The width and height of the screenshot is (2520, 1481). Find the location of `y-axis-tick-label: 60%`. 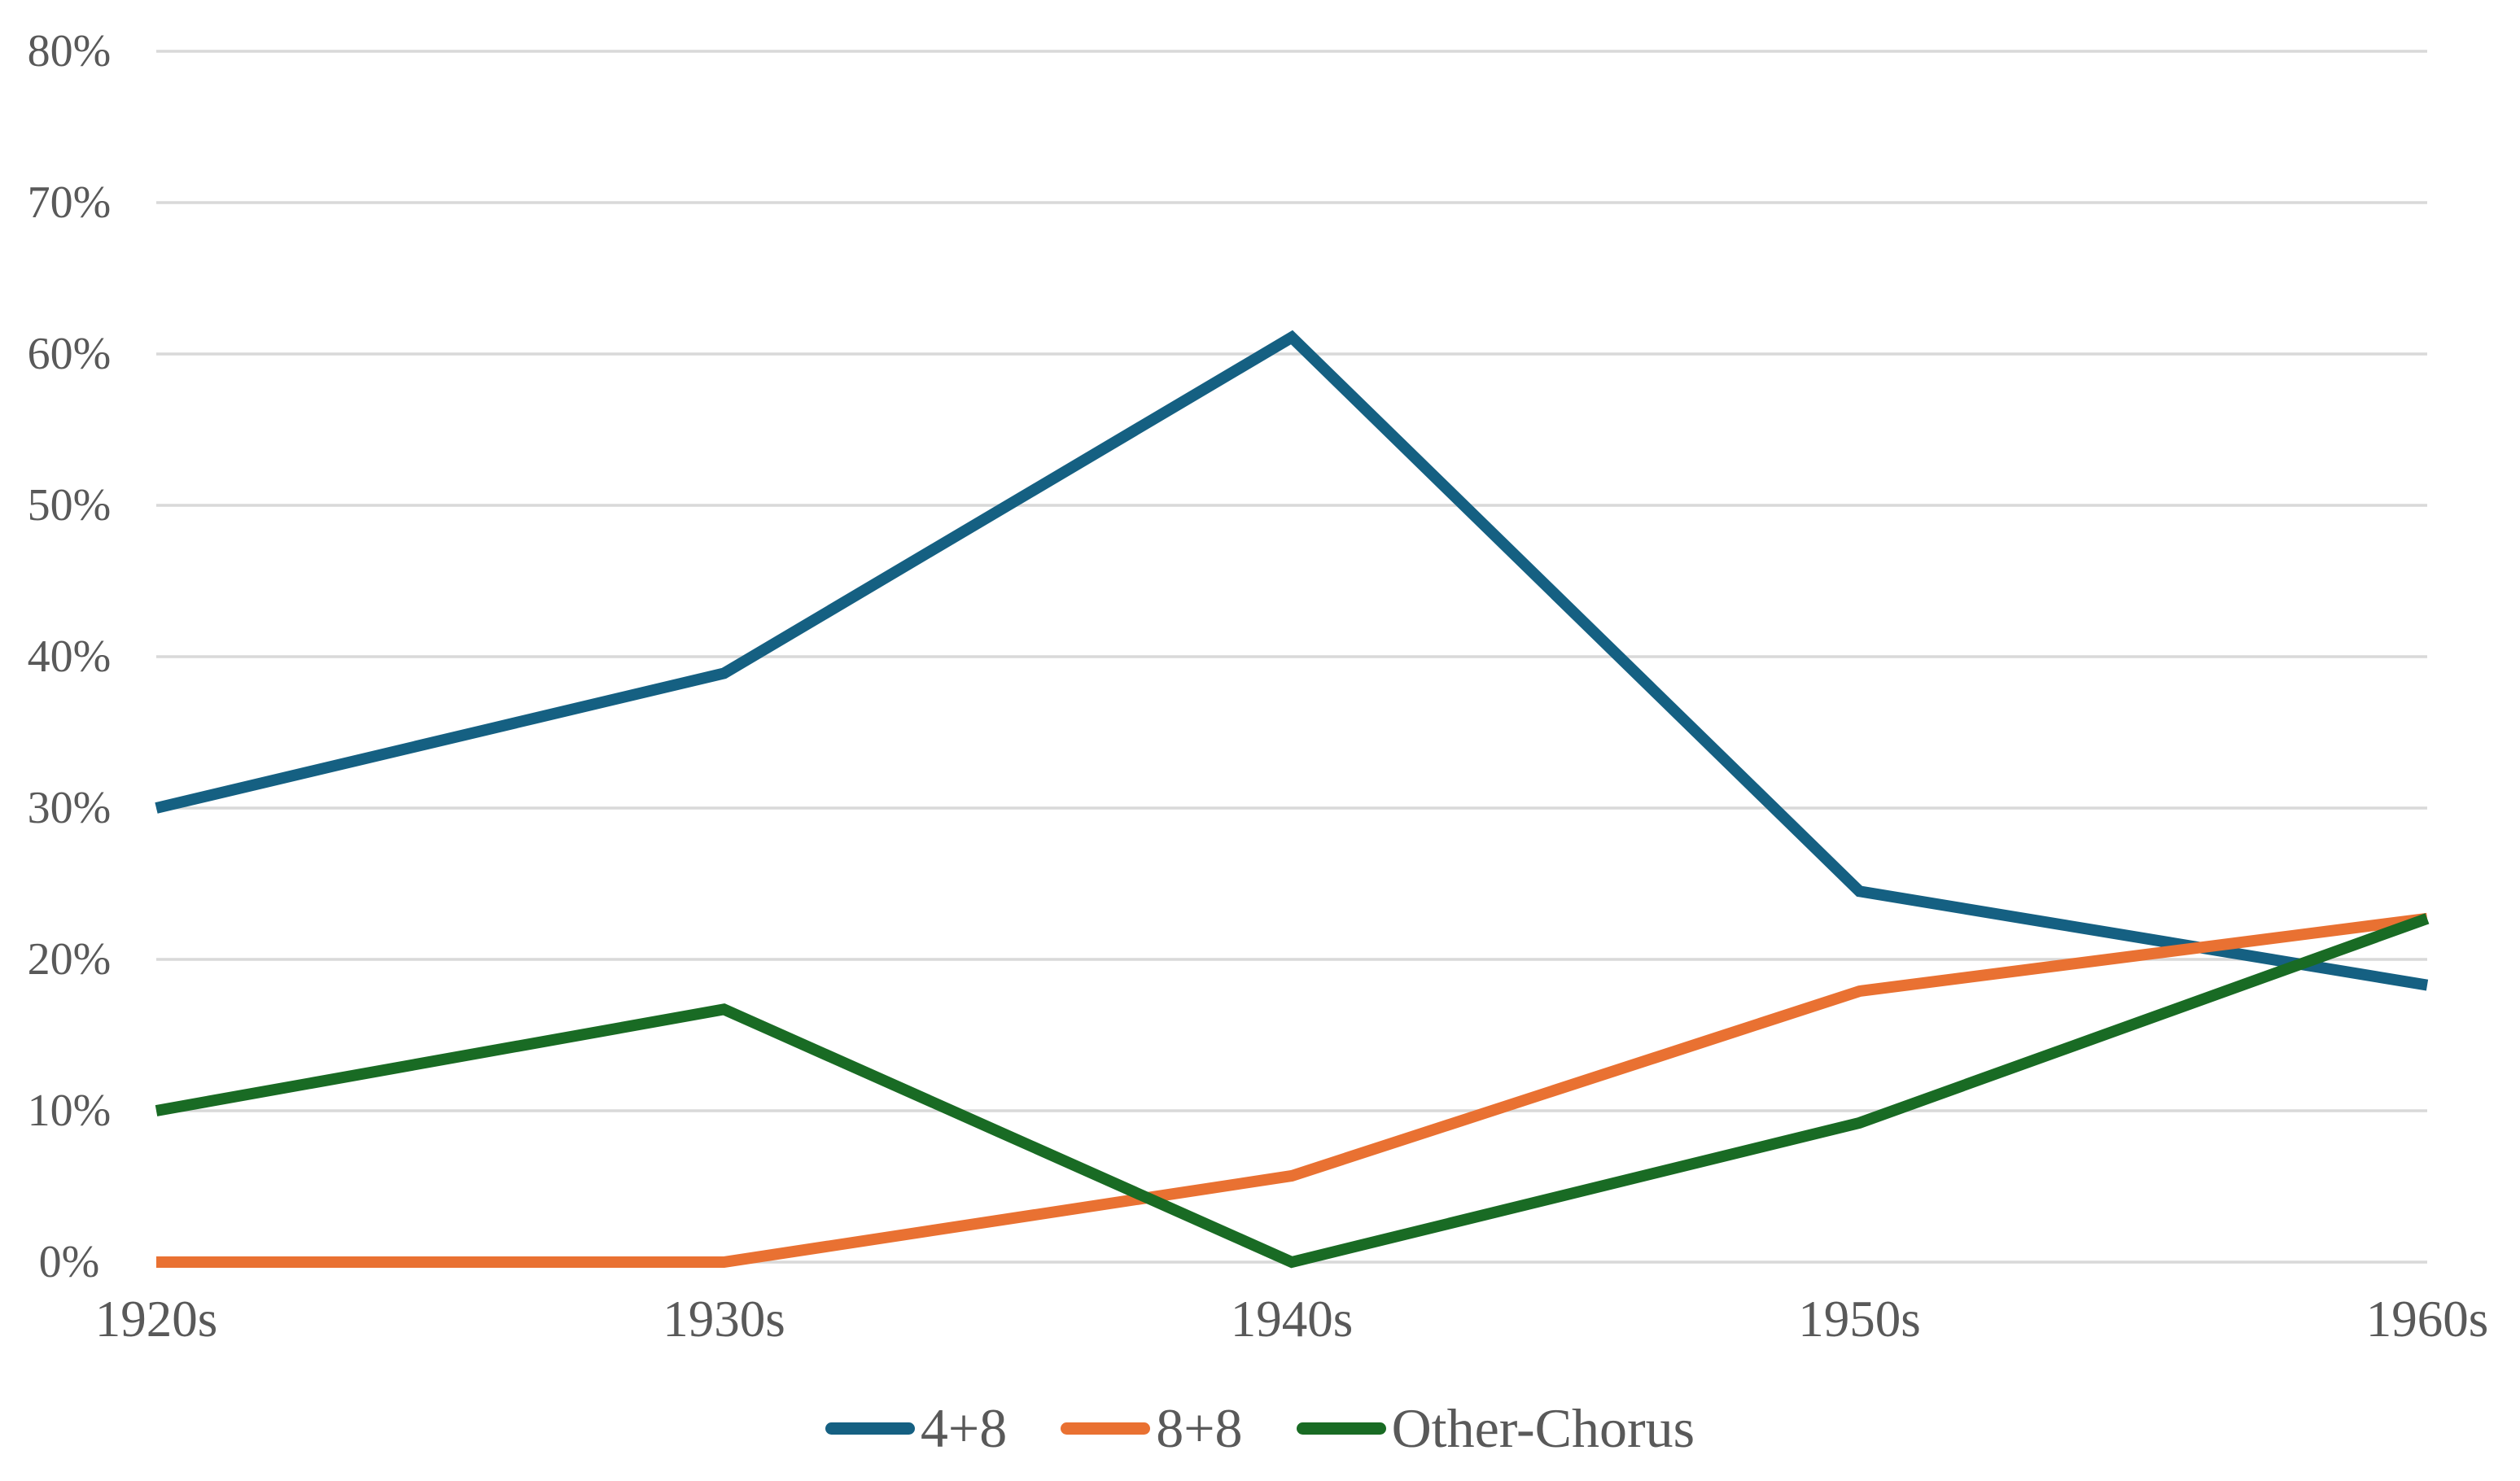

y-axis-tick-label: 60% is located at coordinates (70, 354).